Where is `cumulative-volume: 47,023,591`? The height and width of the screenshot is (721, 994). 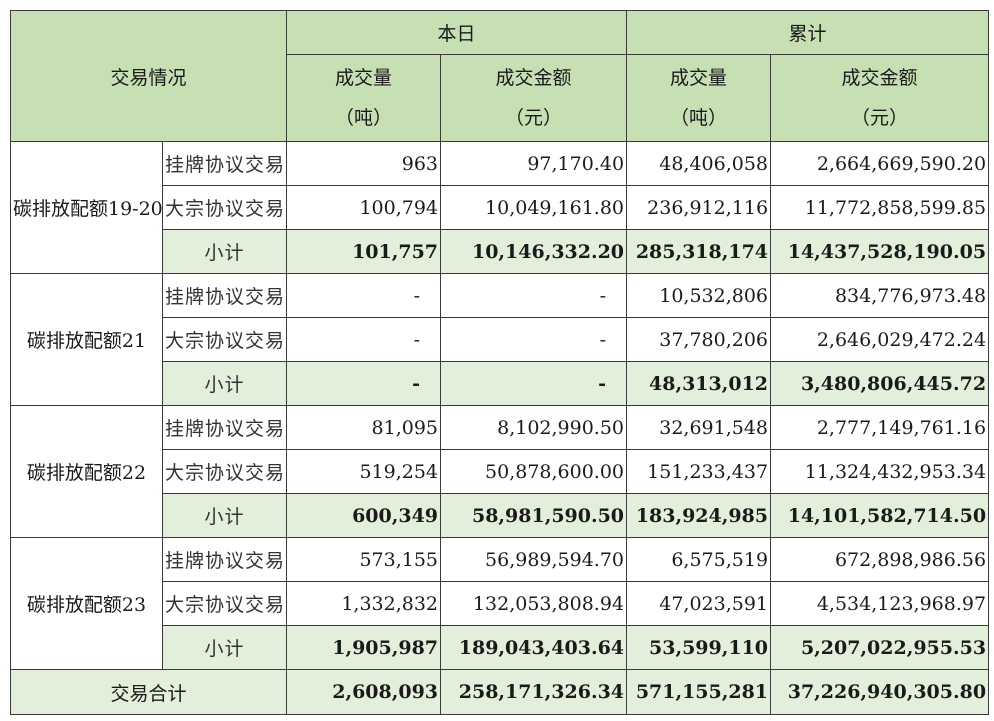 cumulative-volume: 47,023,591 is located at coordinates (699, 603).